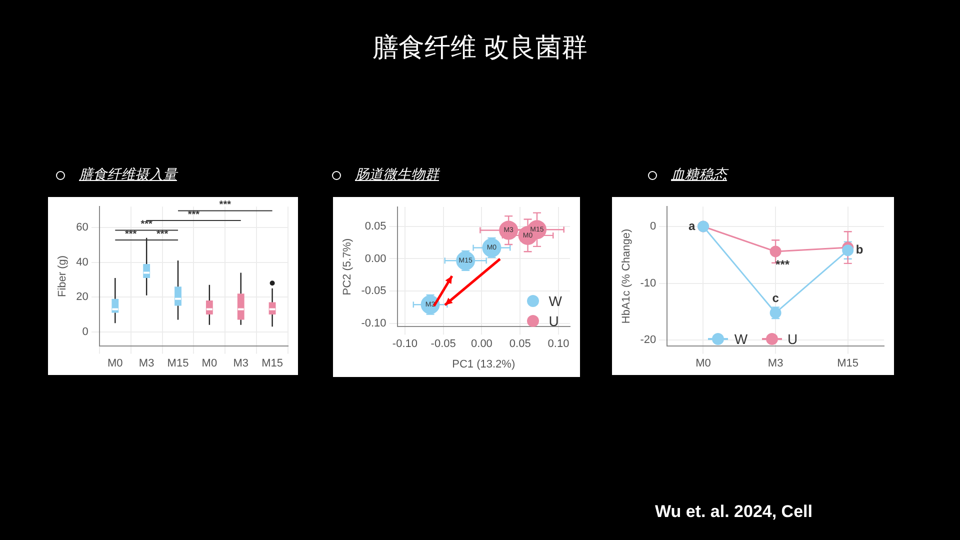 This screenshot has height=540, width=960. I want to click on y-tick-label: -0.10, so click(373, 323).